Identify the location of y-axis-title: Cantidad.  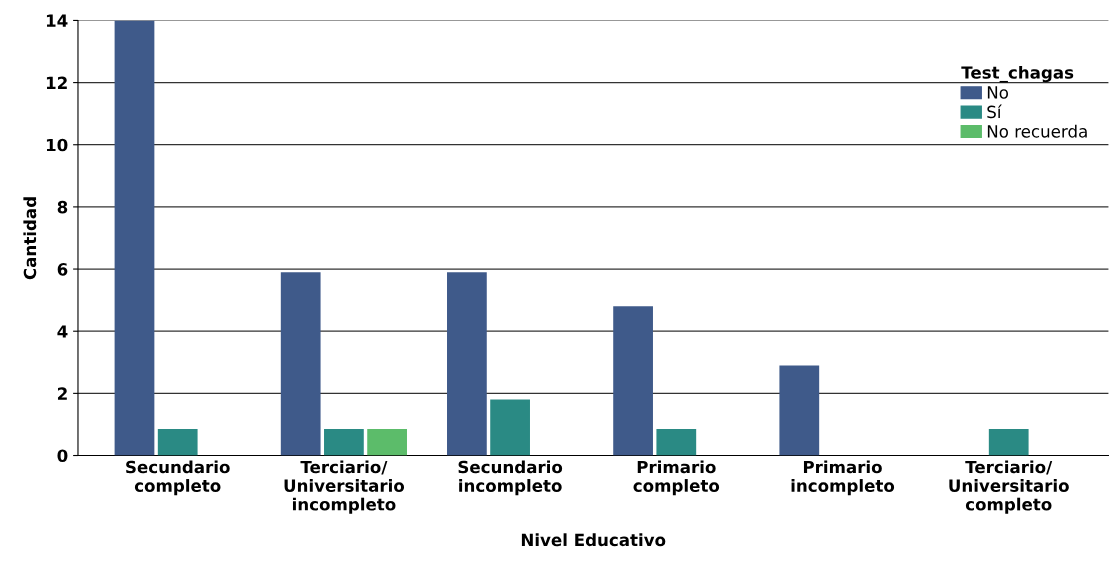
(30, 238).